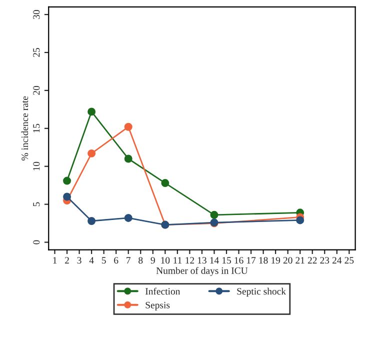 This screenshot has width=374, height=347. I want to click on x-tick-label: 20, so click(287, 260).